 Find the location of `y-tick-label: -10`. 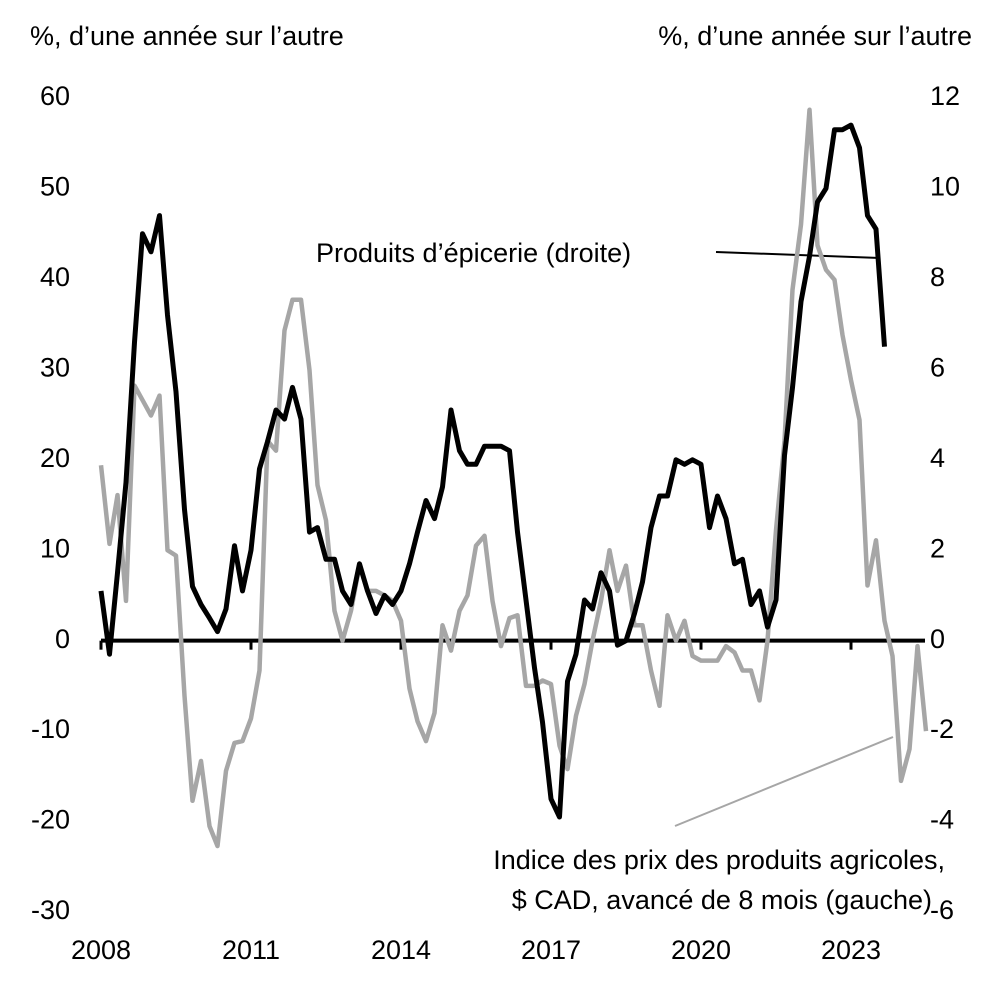

y-tick-label: -10 is located at coordinates (50, 729).